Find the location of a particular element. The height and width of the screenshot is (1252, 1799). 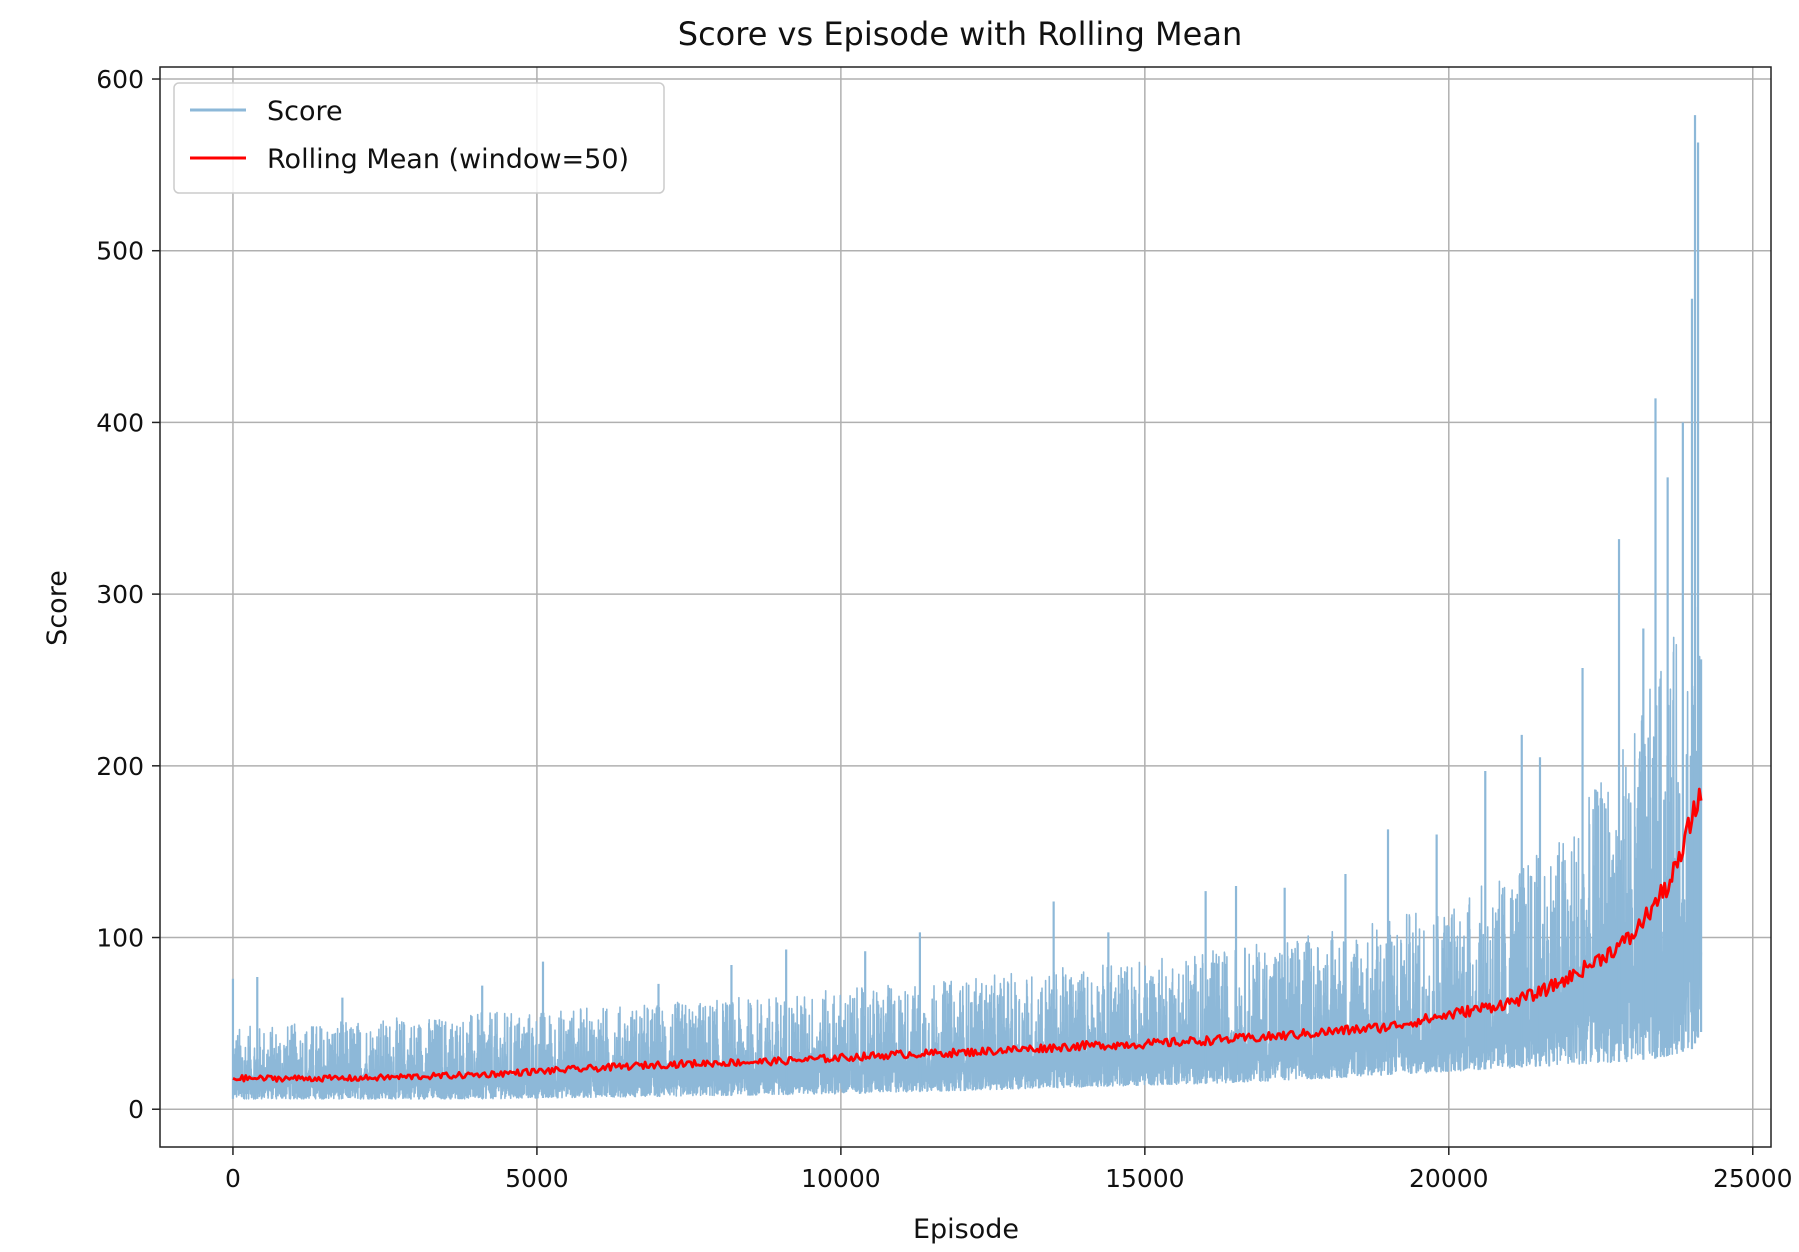

y-tick-label: 400 is located at coordinates (120, 422).